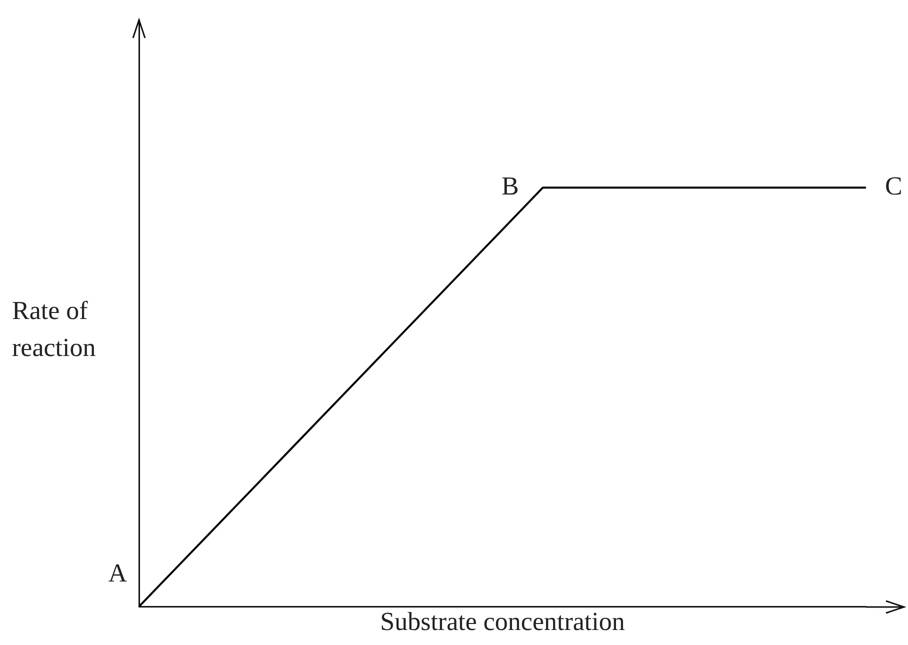 This screenshot has width=908, height=645. I want to click on x-axis-title: Substrate concentration, so click(502, 621).